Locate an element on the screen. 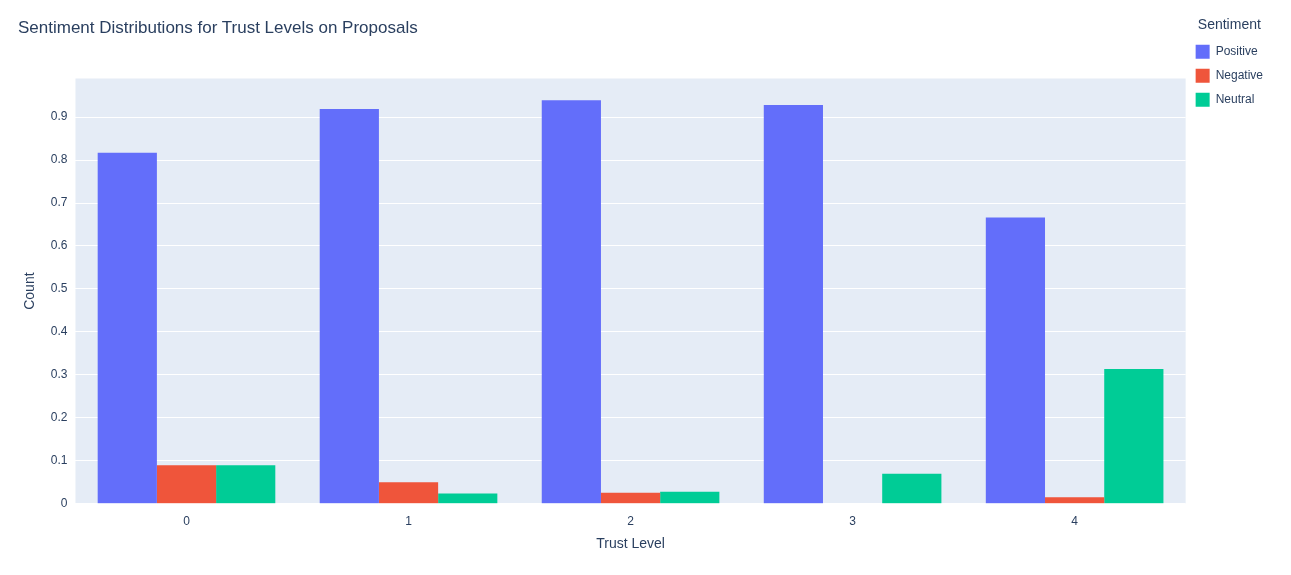 This screenshot has height=575, width=1291. y-tick-label: 0.4 is located at coordinates (59, 331).